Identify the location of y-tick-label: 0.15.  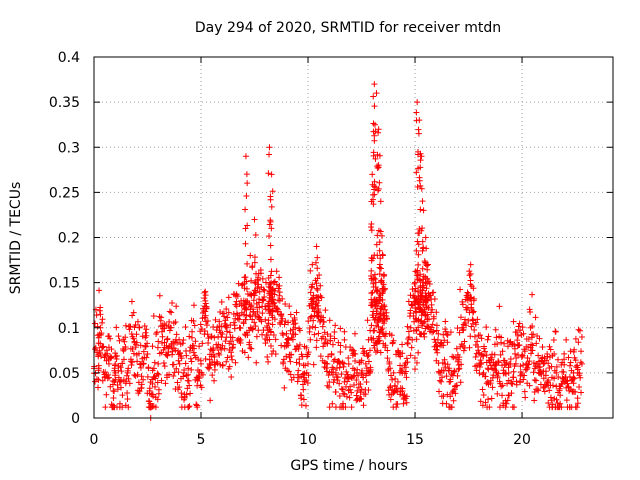
(64, 284).